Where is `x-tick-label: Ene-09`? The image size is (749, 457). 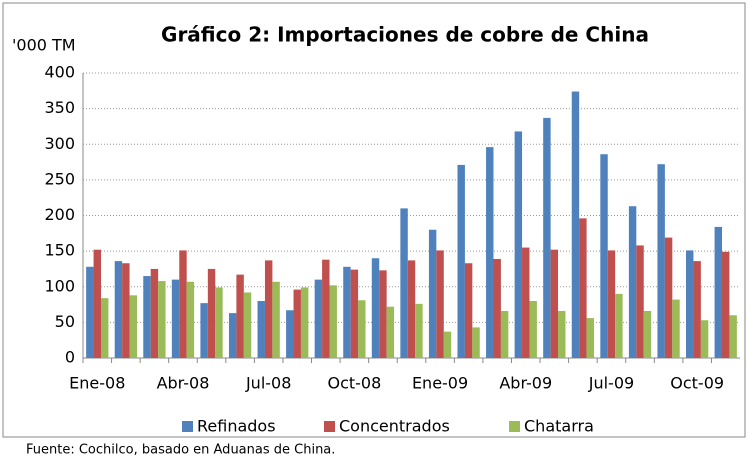
x-tick-label: Ene-09 is located at coordinates (440, 383).